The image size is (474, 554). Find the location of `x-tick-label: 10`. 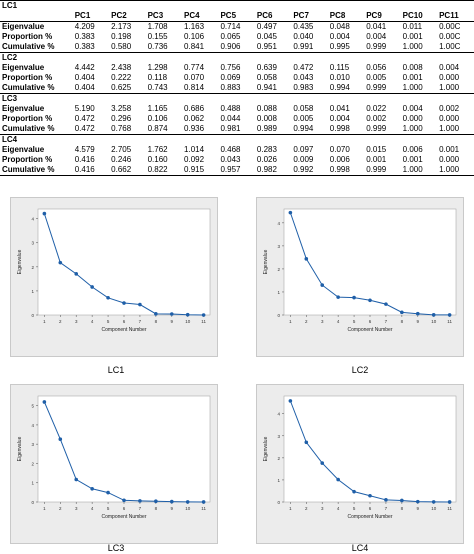

x-tick-label: 10 is located at coordinates (434, 321).